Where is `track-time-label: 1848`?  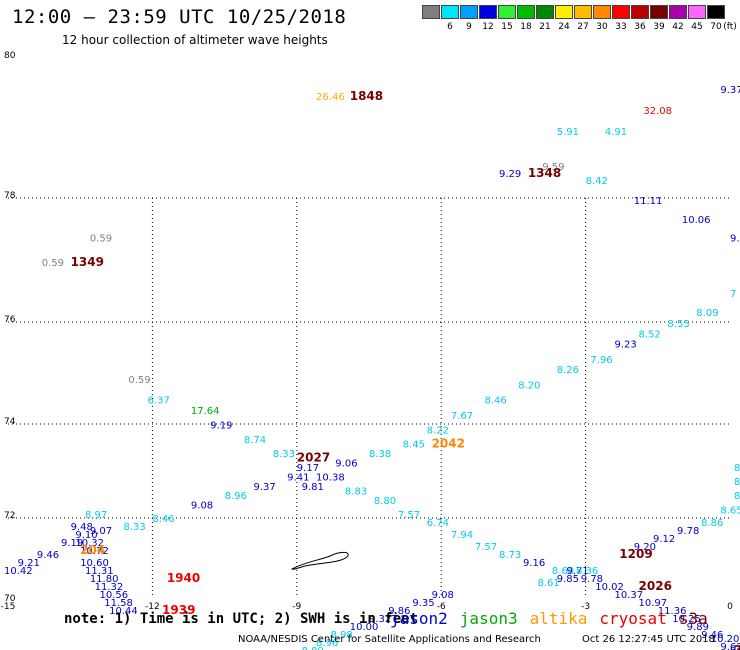
track-time-label: 1848 is located at coordinates (366, 96).